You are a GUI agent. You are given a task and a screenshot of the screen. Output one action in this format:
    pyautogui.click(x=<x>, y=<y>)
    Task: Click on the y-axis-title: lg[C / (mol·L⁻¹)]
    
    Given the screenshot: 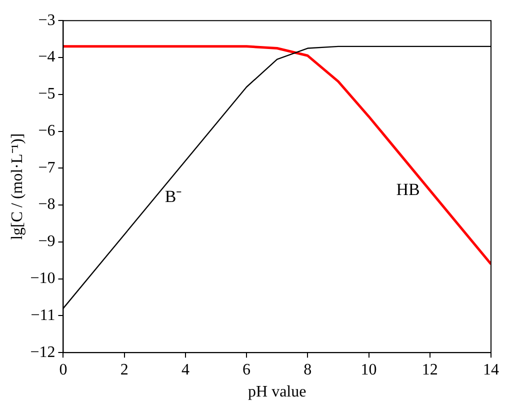 What is the action you would take?
    pyautogui.click(x=17, y=186)
    